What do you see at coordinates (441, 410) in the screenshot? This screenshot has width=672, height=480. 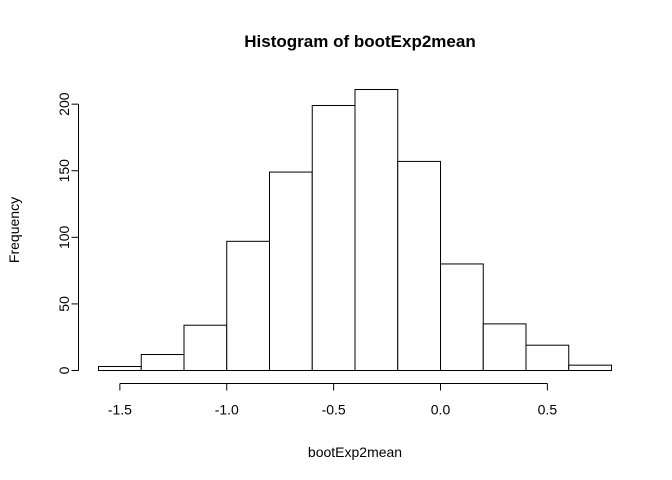 I see `x-tick-label: 0.0` at bounding box center [441, 410].